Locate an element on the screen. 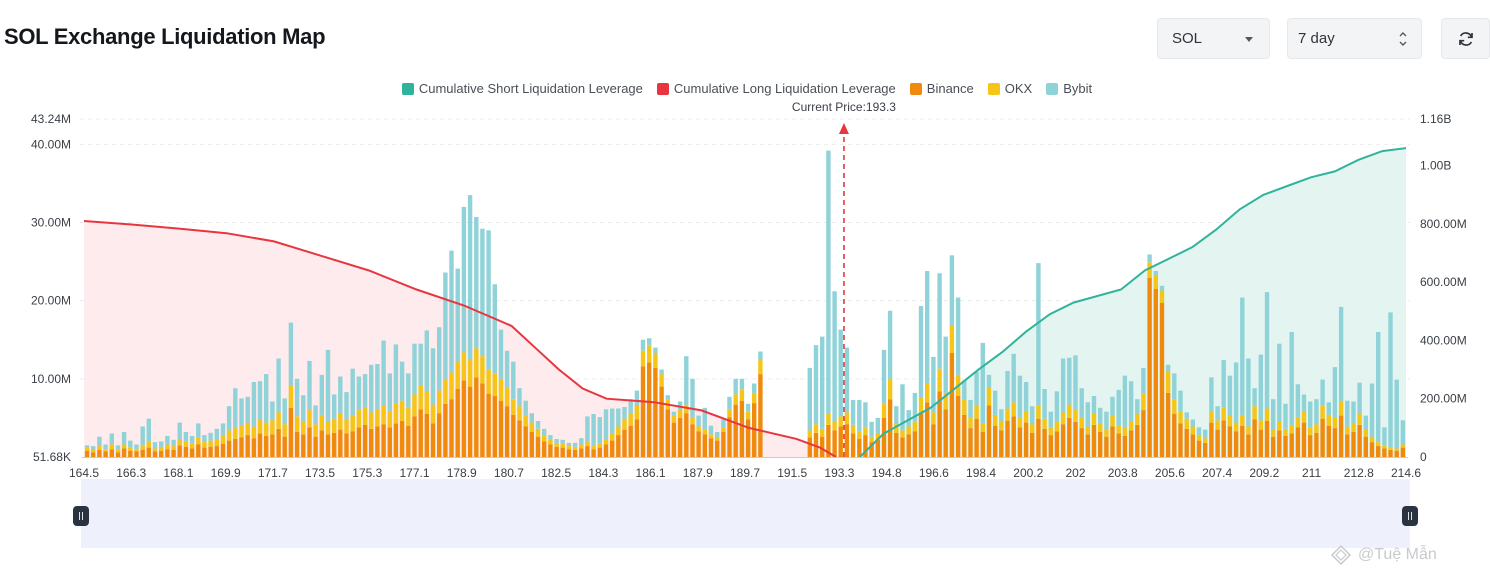 This screenshot has width=1490, height=581. x-tick-label: 193.3 is located at coordinates (839, 473).